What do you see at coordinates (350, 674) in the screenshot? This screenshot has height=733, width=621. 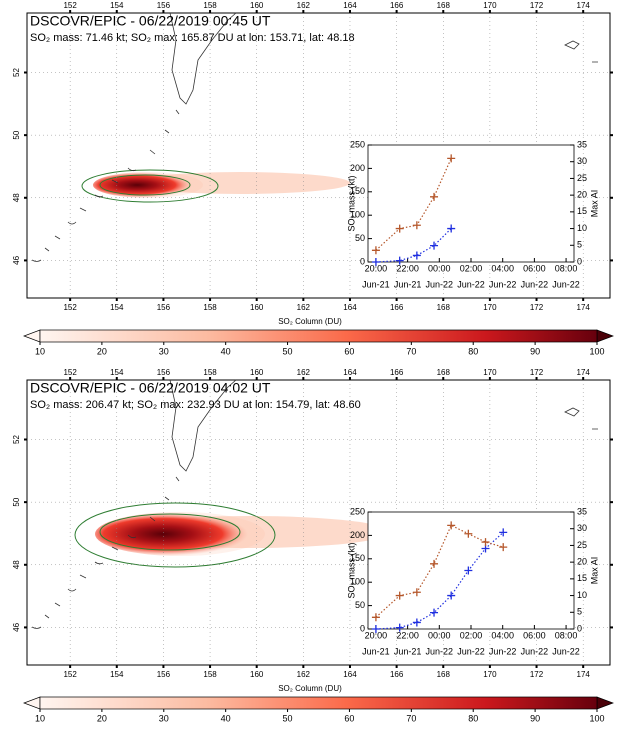 I see `lon-label: 164` at bounding box center [350, 674].